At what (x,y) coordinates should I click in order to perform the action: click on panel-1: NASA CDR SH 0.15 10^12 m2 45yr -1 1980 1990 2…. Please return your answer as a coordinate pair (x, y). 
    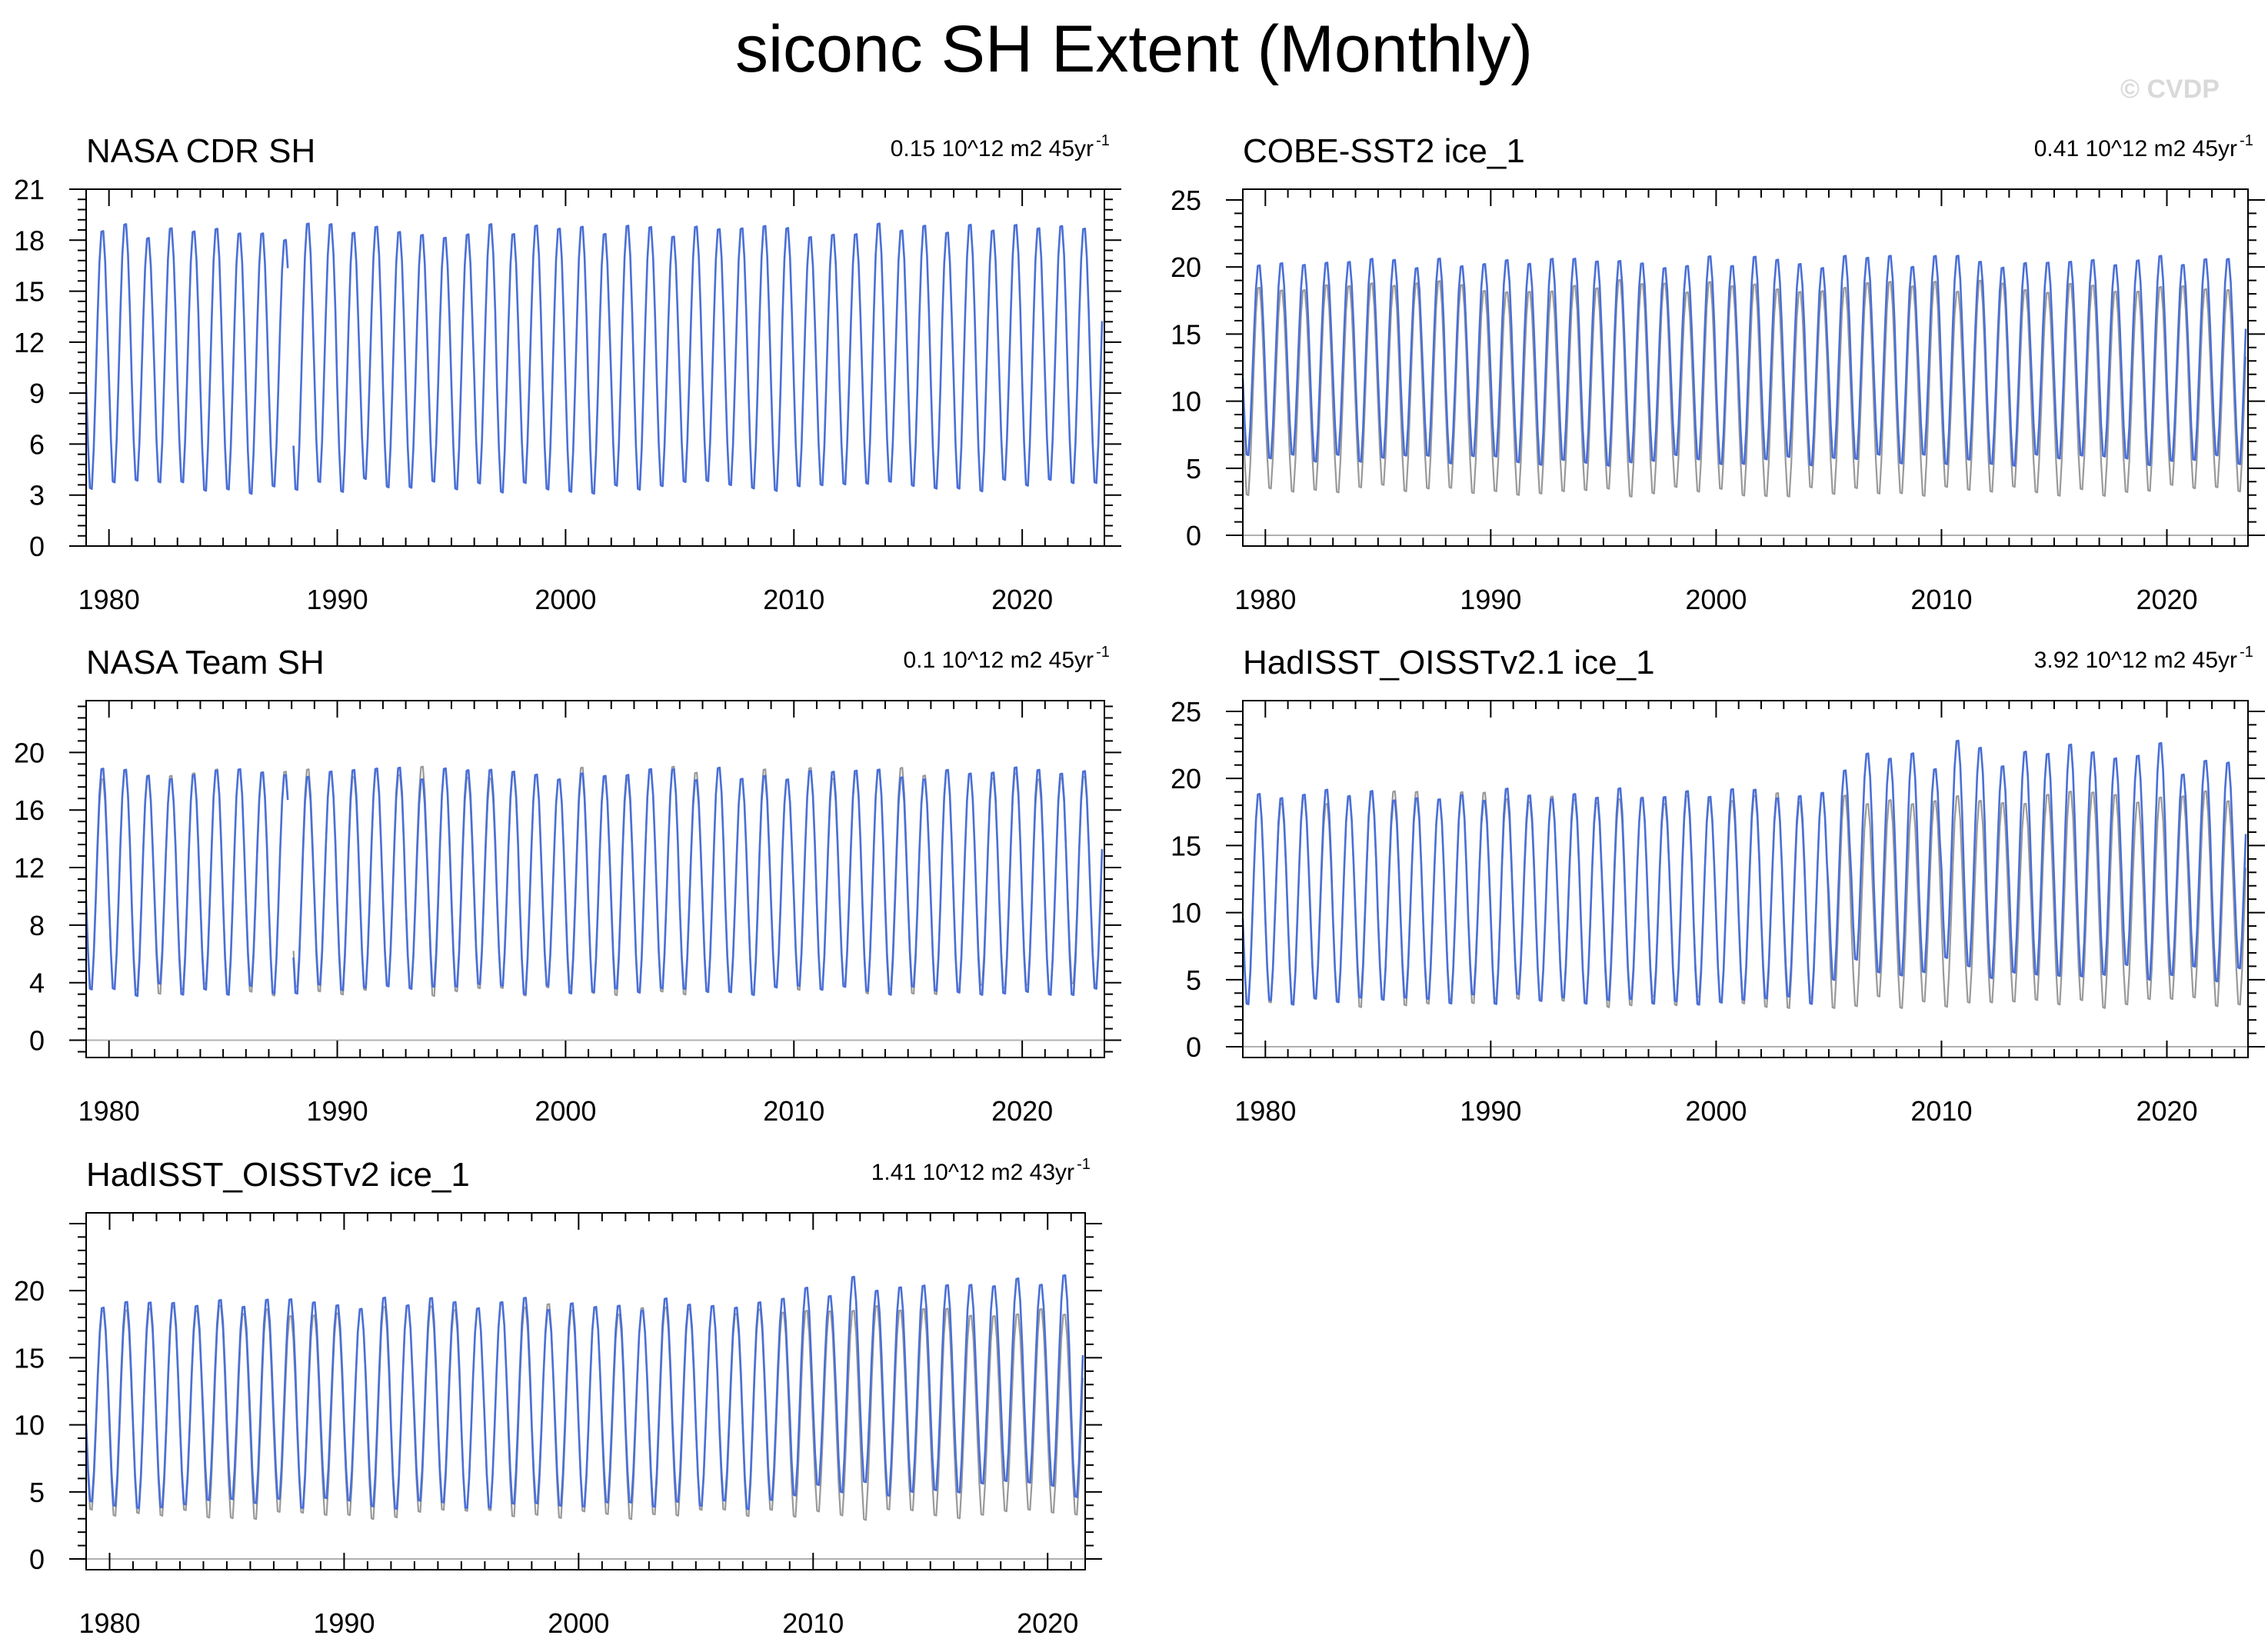
    Looking at the image, I should click on (567, 374).